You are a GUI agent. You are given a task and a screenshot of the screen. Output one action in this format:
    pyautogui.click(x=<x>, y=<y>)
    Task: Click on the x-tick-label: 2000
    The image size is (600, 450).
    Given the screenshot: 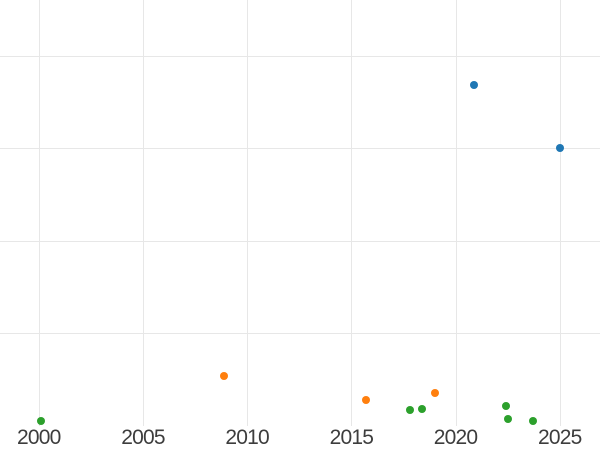 What is the action you would take?
    pyautogui.click(x=38, y=437)
    